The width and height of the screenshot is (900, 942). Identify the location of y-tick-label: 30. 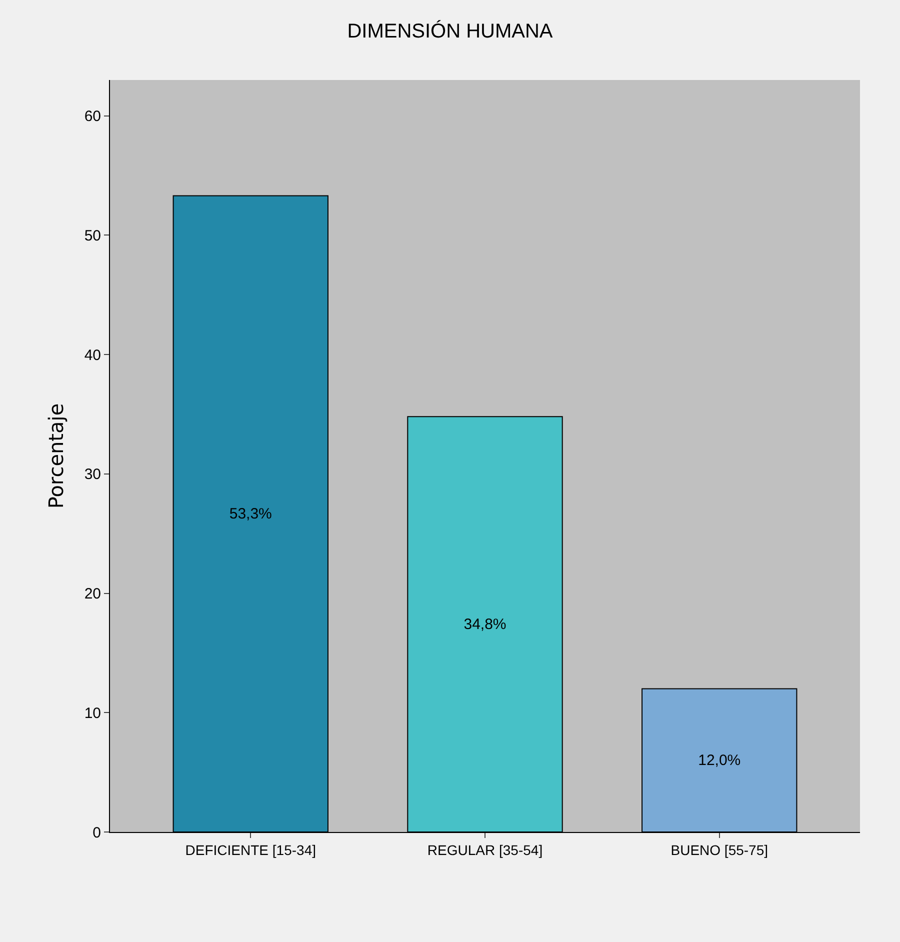
(92, 475).